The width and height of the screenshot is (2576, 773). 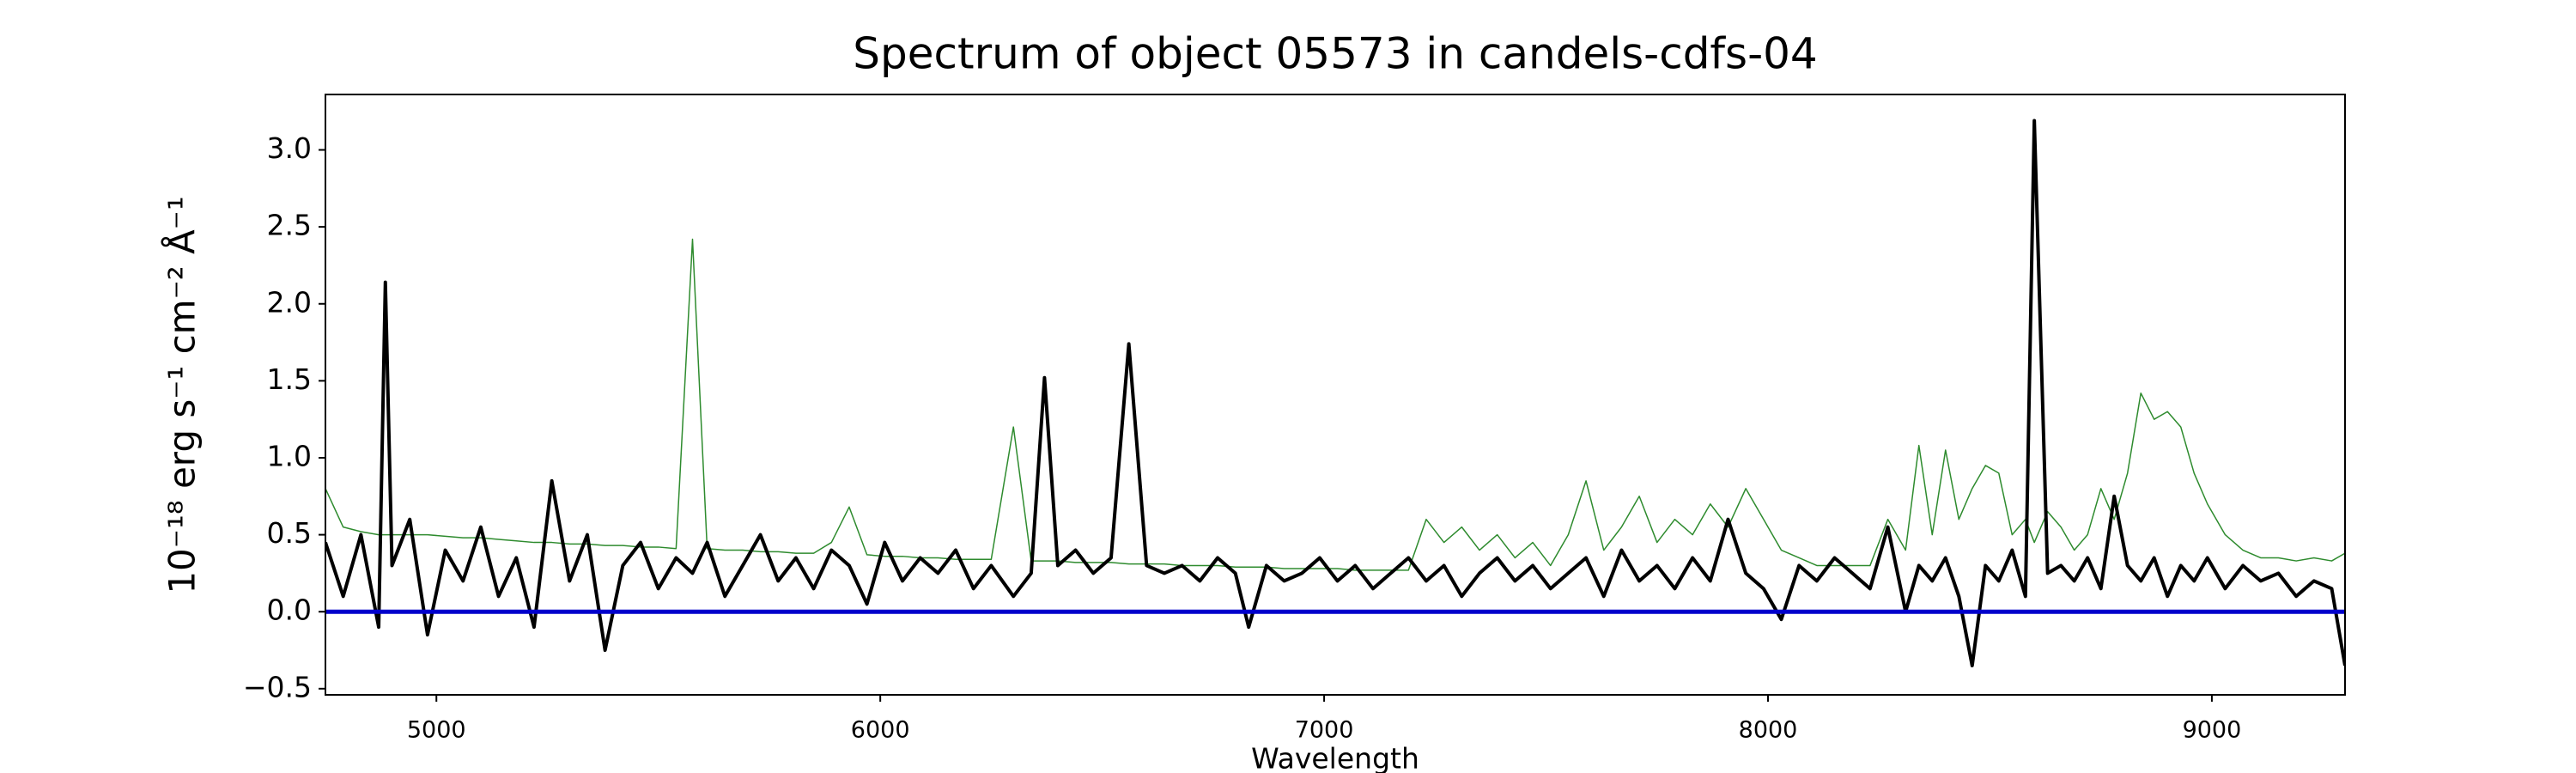 I want to click on y-axis-label: 10⁻¹⁸ erg s⁻¹ cm⁻² Å⁻¹, so click(x=182, y=394).